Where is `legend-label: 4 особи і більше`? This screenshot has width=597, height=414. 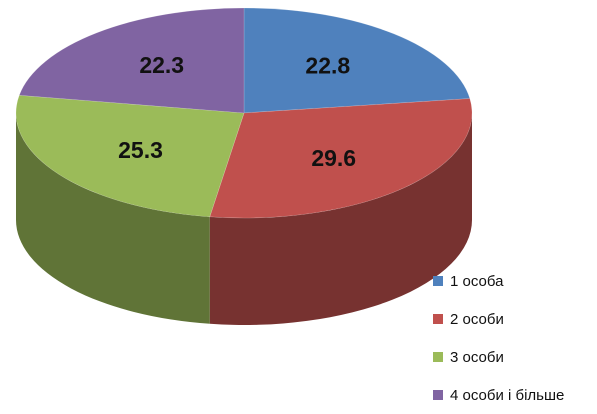 legend-label: 4 особи і більше is located at coordinates (507, 395).